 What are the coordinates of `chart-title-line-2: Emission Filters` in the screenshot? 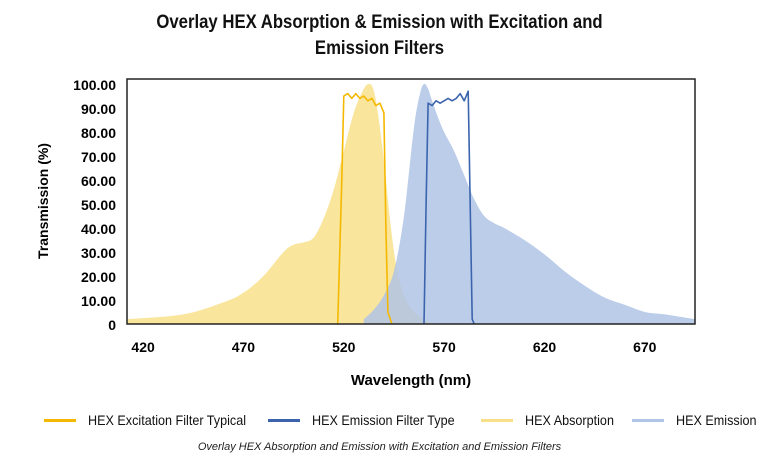 It's located at (379, 48).